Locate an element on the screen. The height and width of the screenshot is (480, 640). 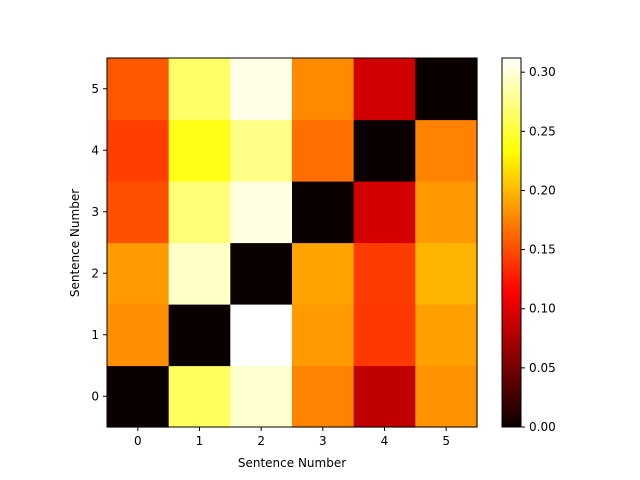
x-axis-ticks: 0 1 2 3 4 5 is located at coordinates (292, 437).